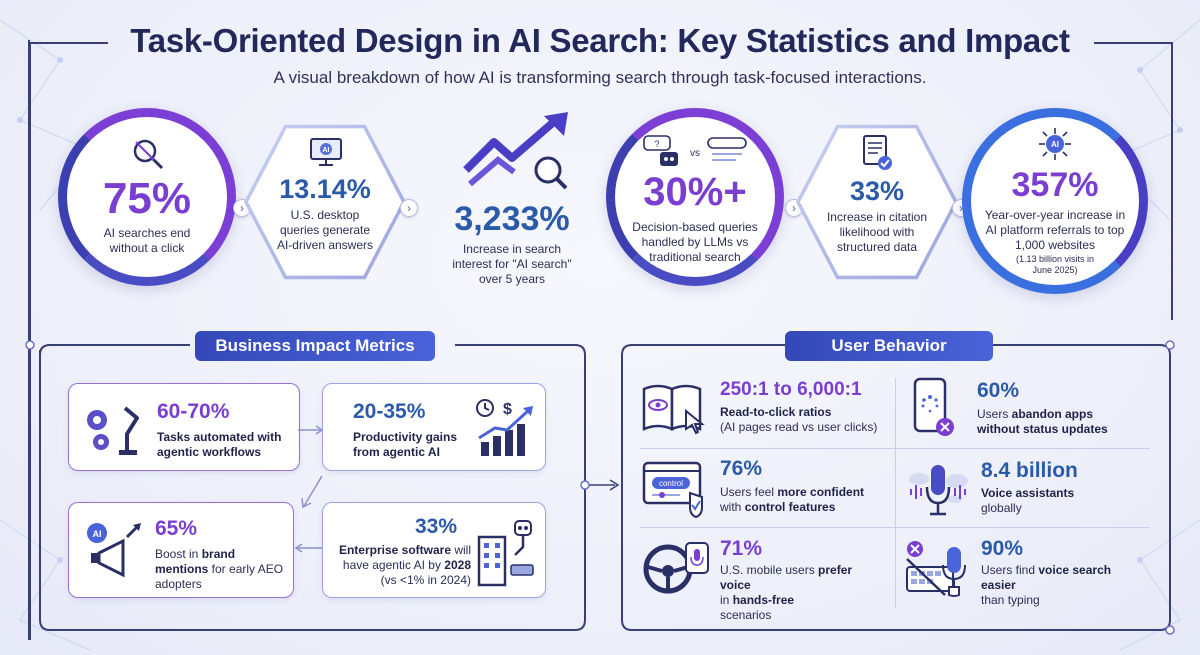  I want to click on card-description-text: Tasks automated with agentic workflows, so click(219, 444).